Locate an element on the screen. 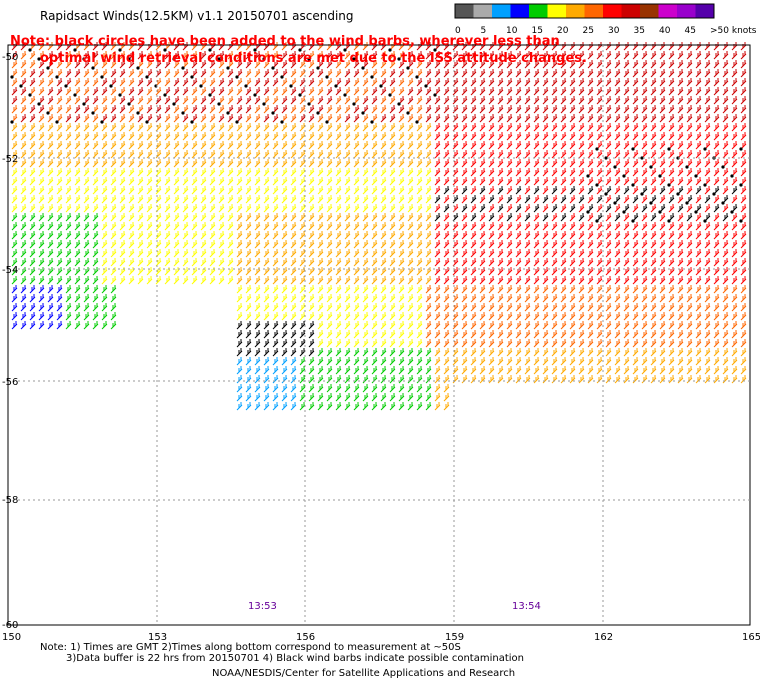 The height and width of the screenshot is (688, 760). legend-label: 30 is located at coordinates (614, 31).